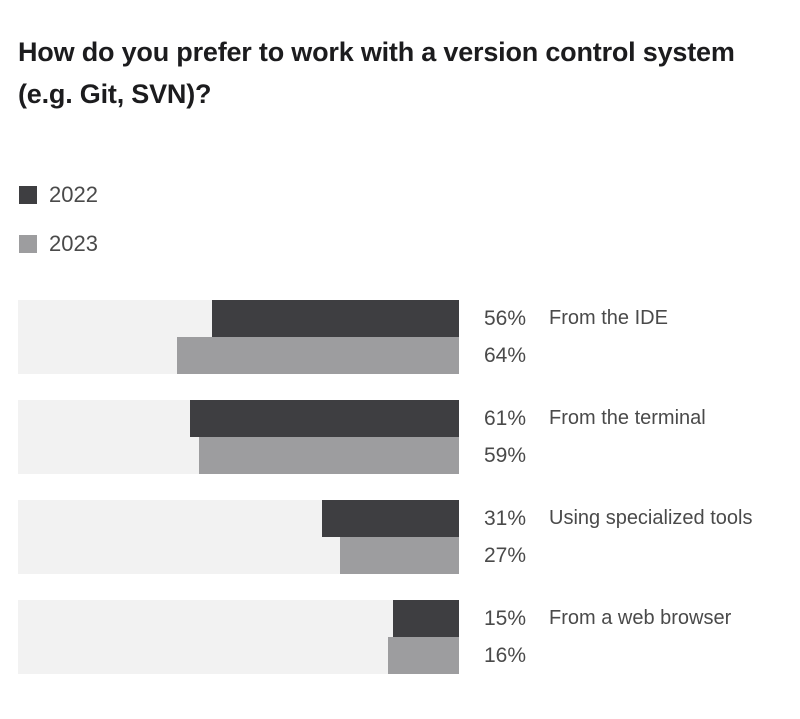 The image size is (800, 719). Describe the element at coordinates (505, 518) in the screenshot. I see `value-label-2022: 31%` at that location.